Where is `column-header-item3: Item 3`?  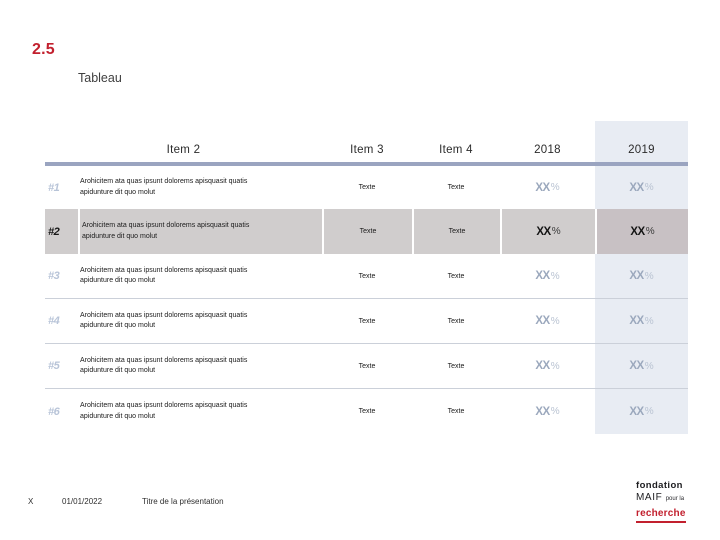
column-header-item3: Item 3 is located at coordinates (367, 150).